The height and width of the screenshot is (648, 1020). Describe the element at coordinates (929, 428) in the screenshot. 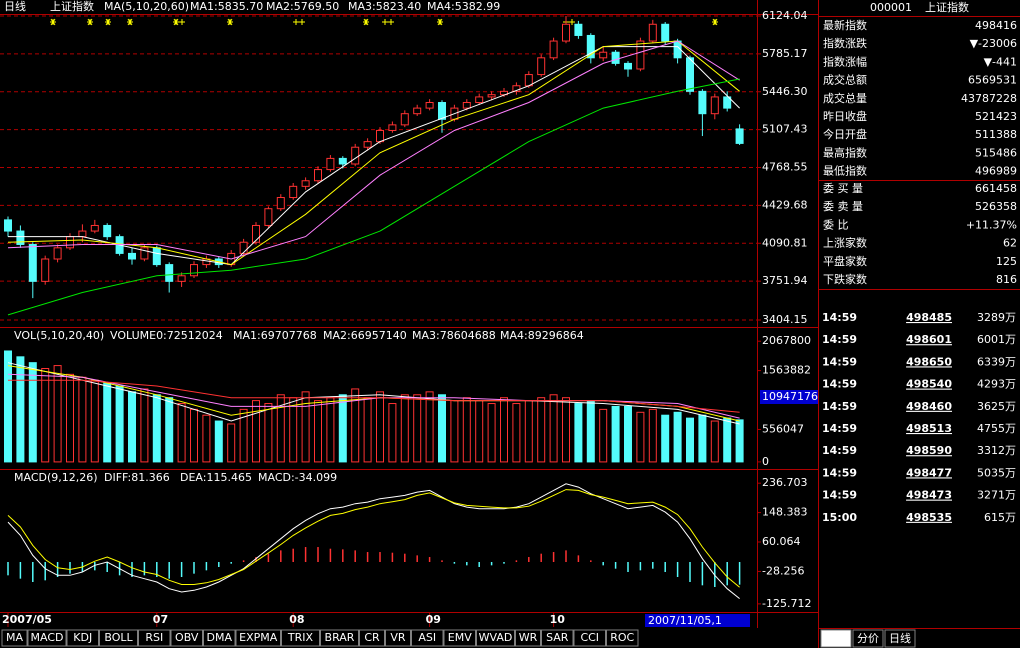

I see `trade-price: 498513` at that location.